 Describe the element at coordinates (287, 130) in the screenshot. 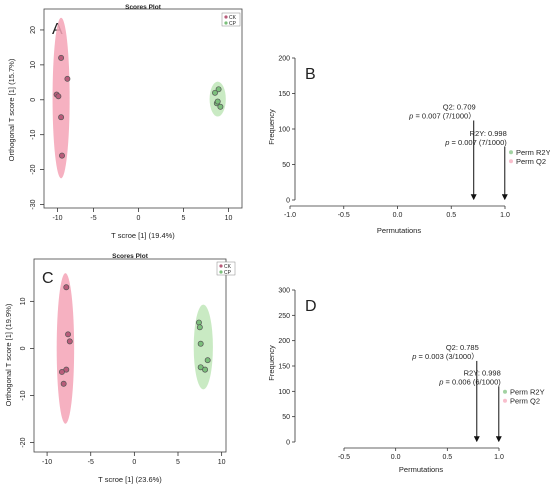

I see `y-axis: 0 50 100 150 200` at that location.